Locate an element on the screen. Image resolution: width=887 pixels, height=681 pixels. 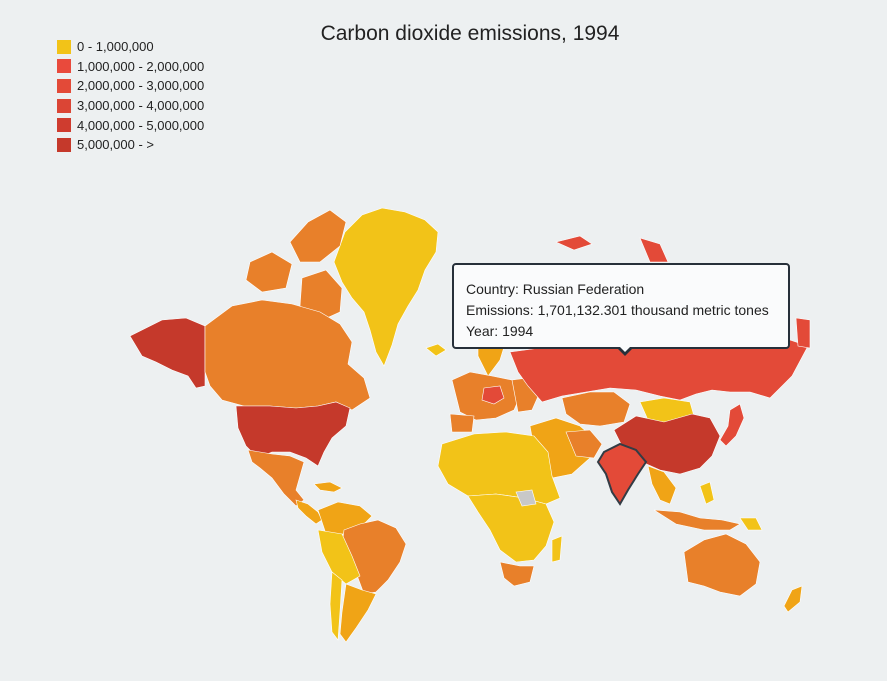
country-canada is located at coordinates (287, 355).